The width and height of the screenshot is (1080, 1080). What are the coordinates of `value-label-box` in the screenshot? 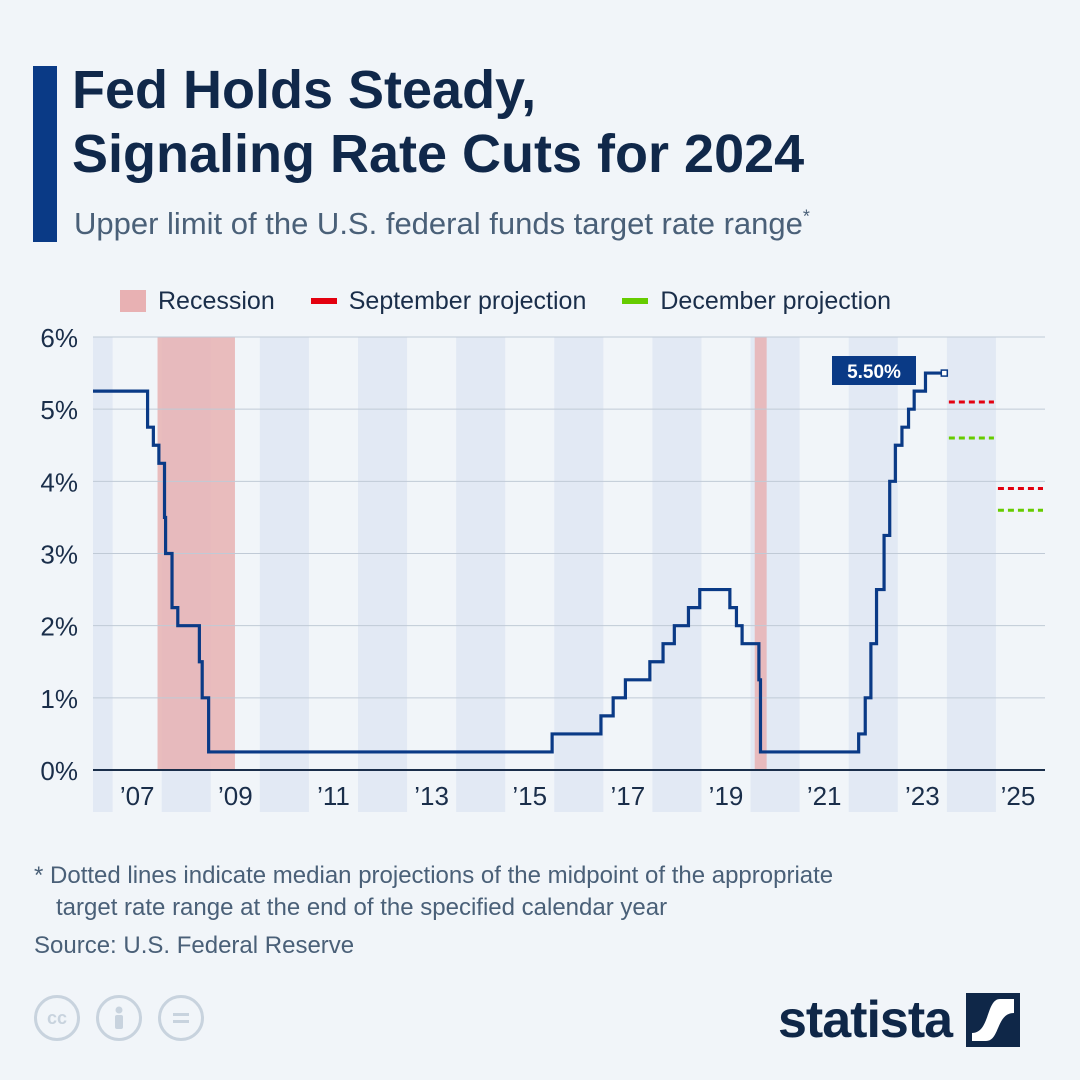 It's located at (874, 370).